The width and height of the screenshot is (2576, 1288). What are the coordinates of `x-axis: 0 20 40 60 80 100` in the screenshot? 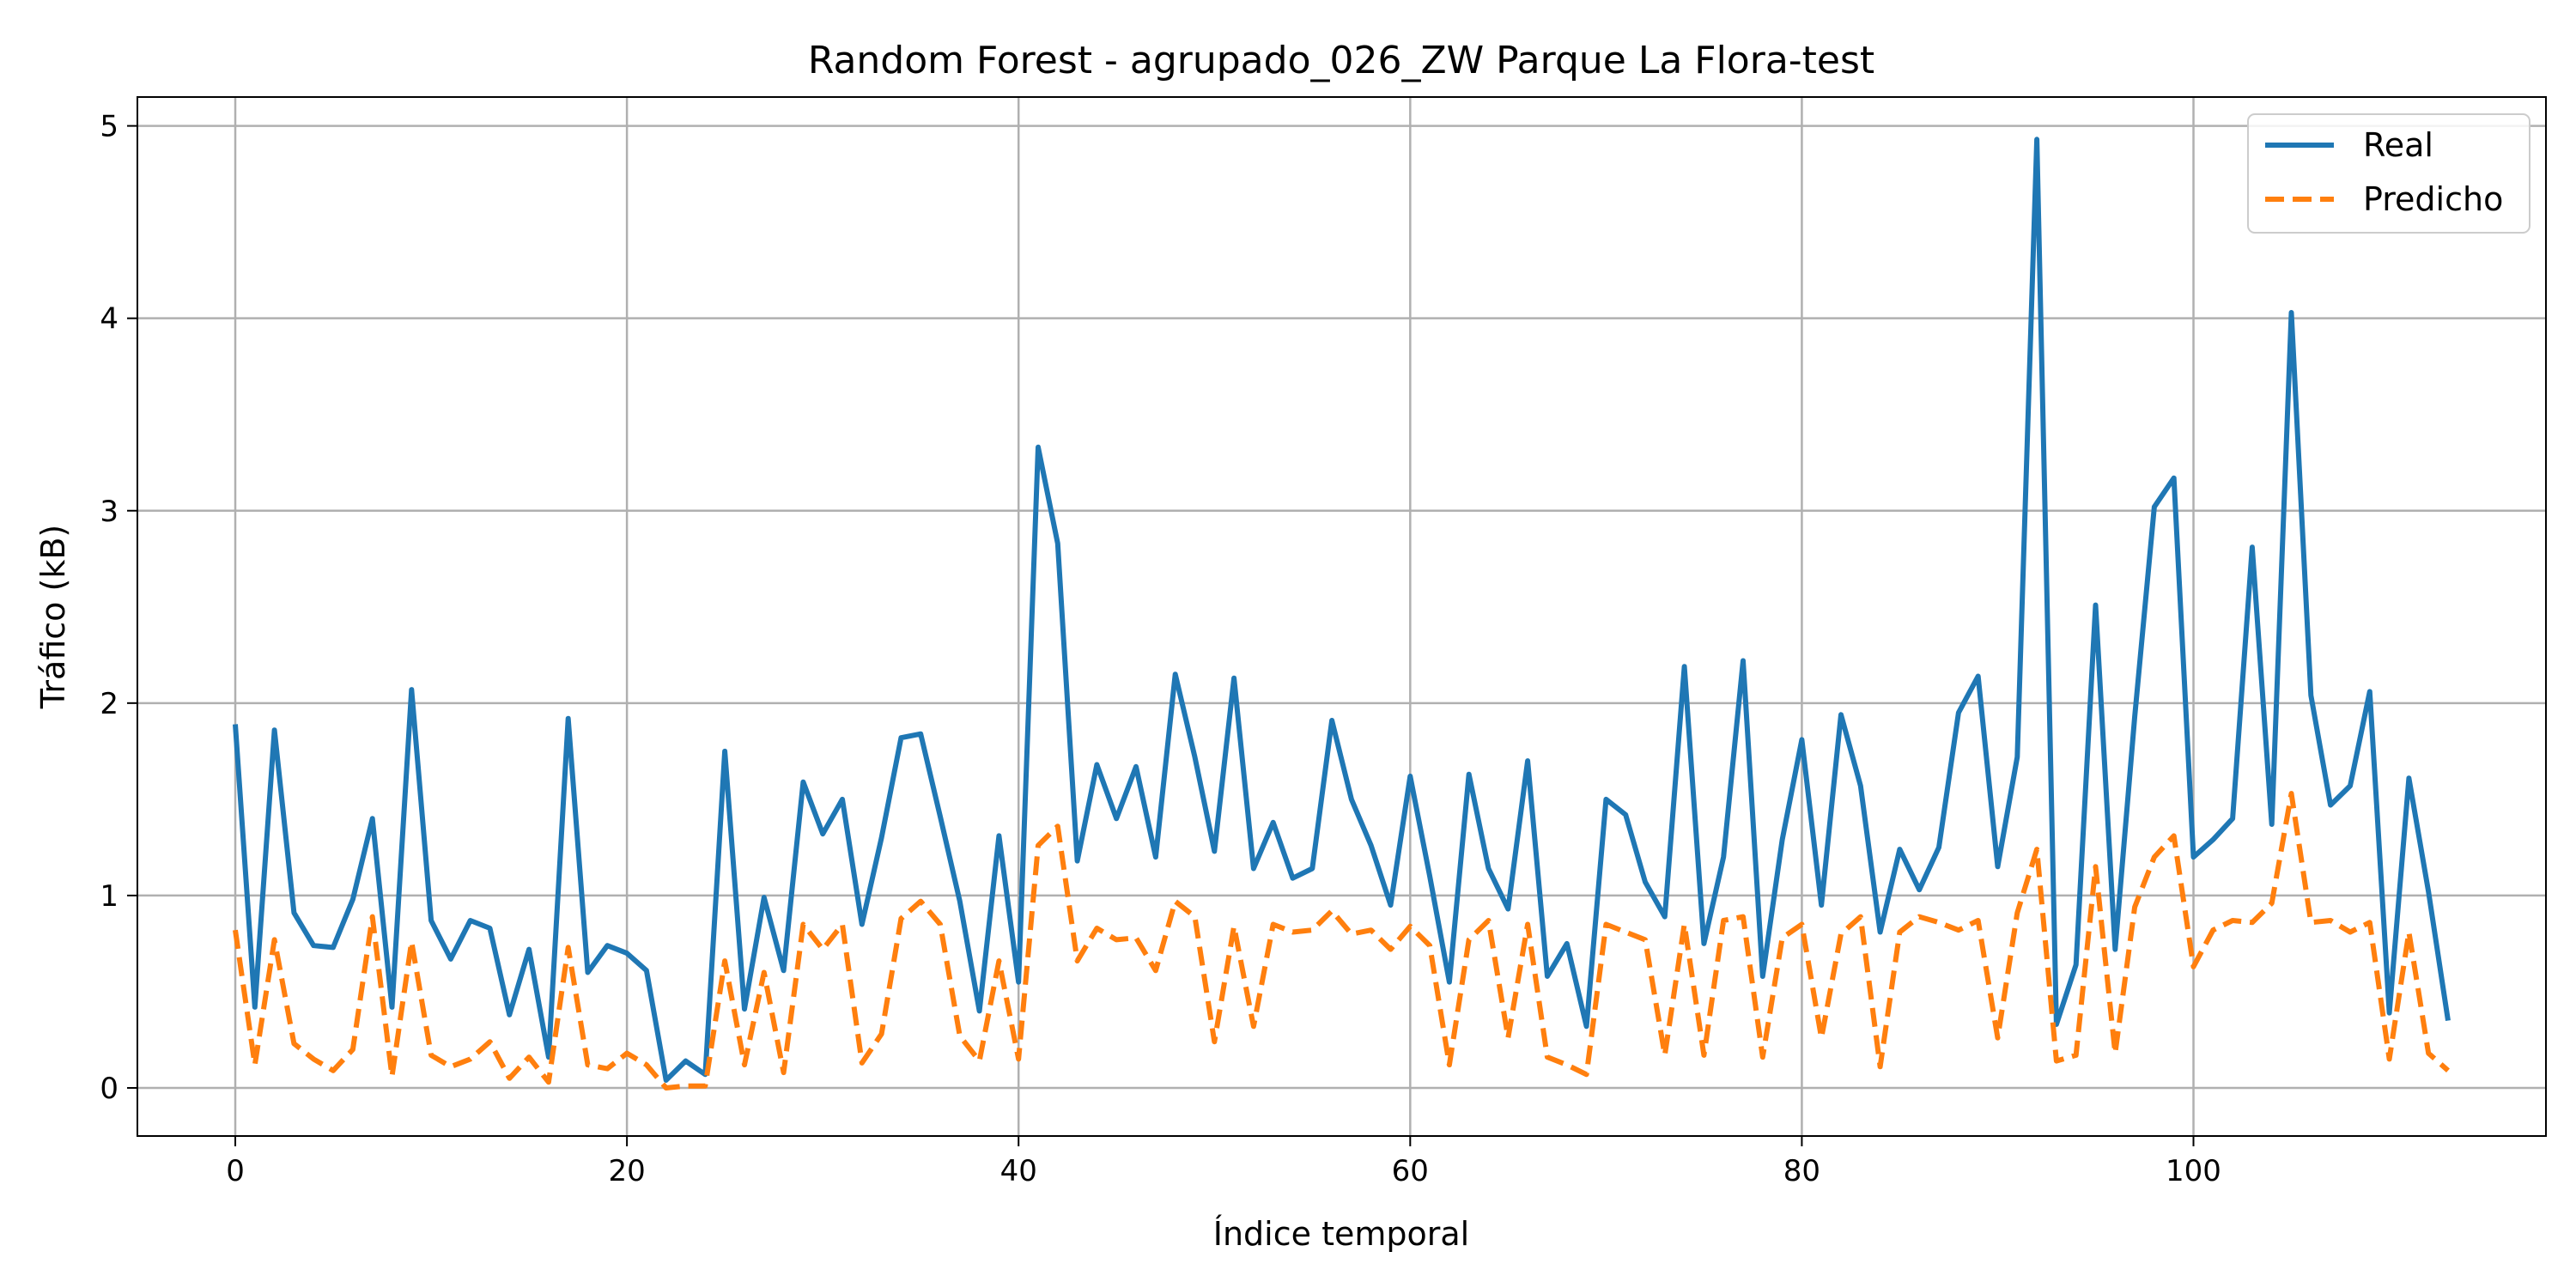 It's located at (1224, 1162).